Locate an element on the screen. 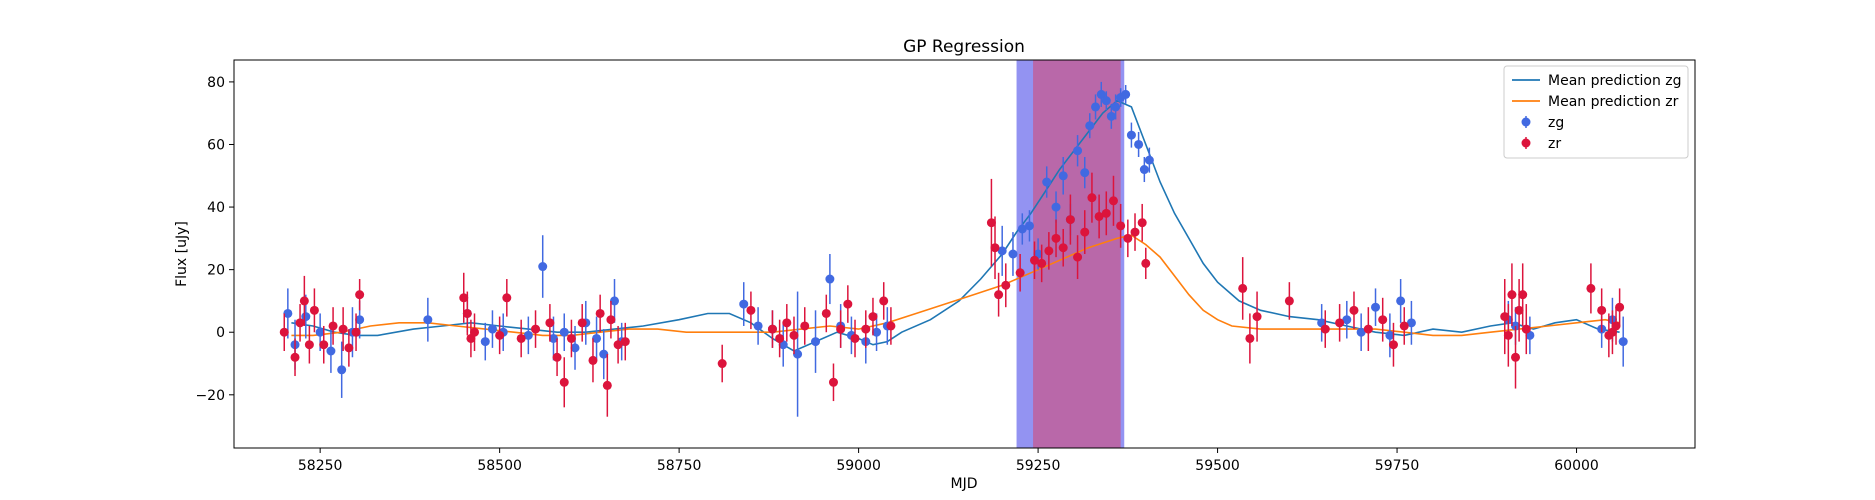  x-tick-label: 59000 is located at coordinates (858, 466).